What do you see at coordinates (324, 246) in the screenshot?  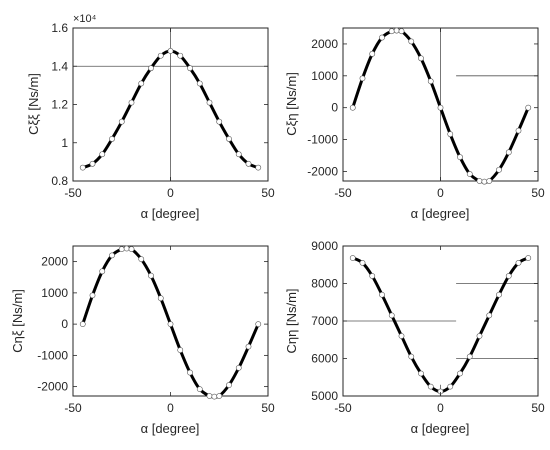 I see `y-tick-label: 9000` at bounding box center [324, 246].